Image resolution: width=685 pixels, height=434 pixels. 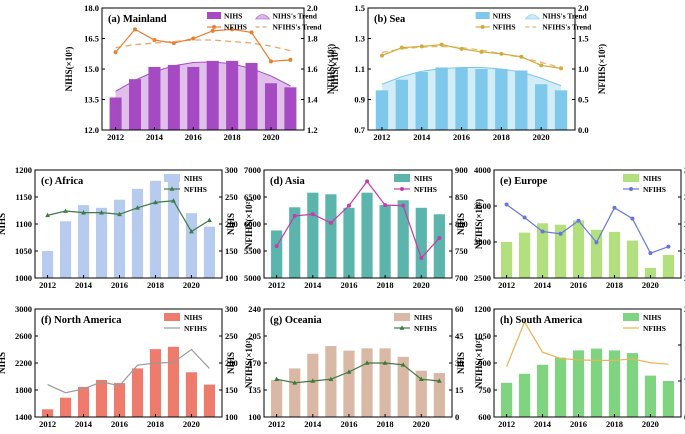 What do you see at coordinates (195, 328) in the screenshot?
I see `legend-label-nfihs-f: NFIHS` at bounding box center [195, 328].